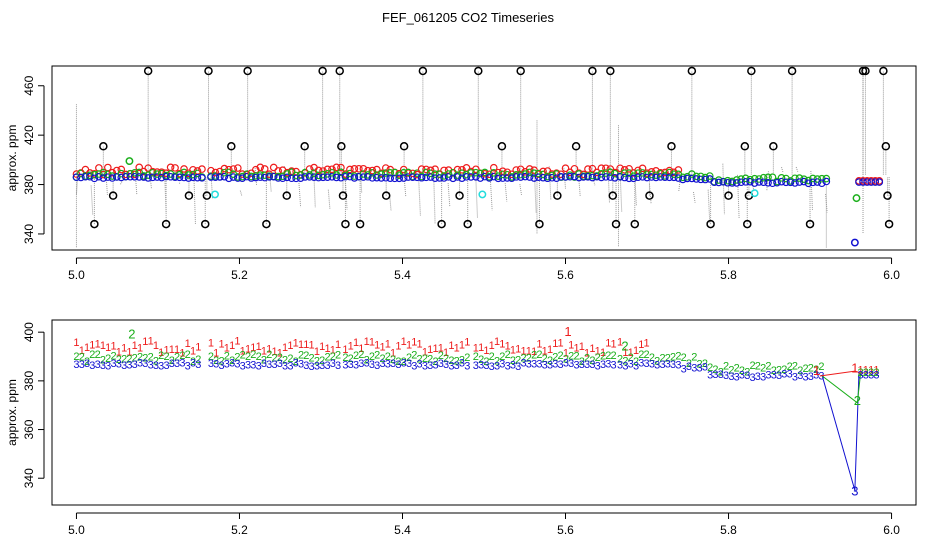  Describe the element at coordinates (402, 275) in the screenshot. I see `x-tick-label: 5.4` at that location.